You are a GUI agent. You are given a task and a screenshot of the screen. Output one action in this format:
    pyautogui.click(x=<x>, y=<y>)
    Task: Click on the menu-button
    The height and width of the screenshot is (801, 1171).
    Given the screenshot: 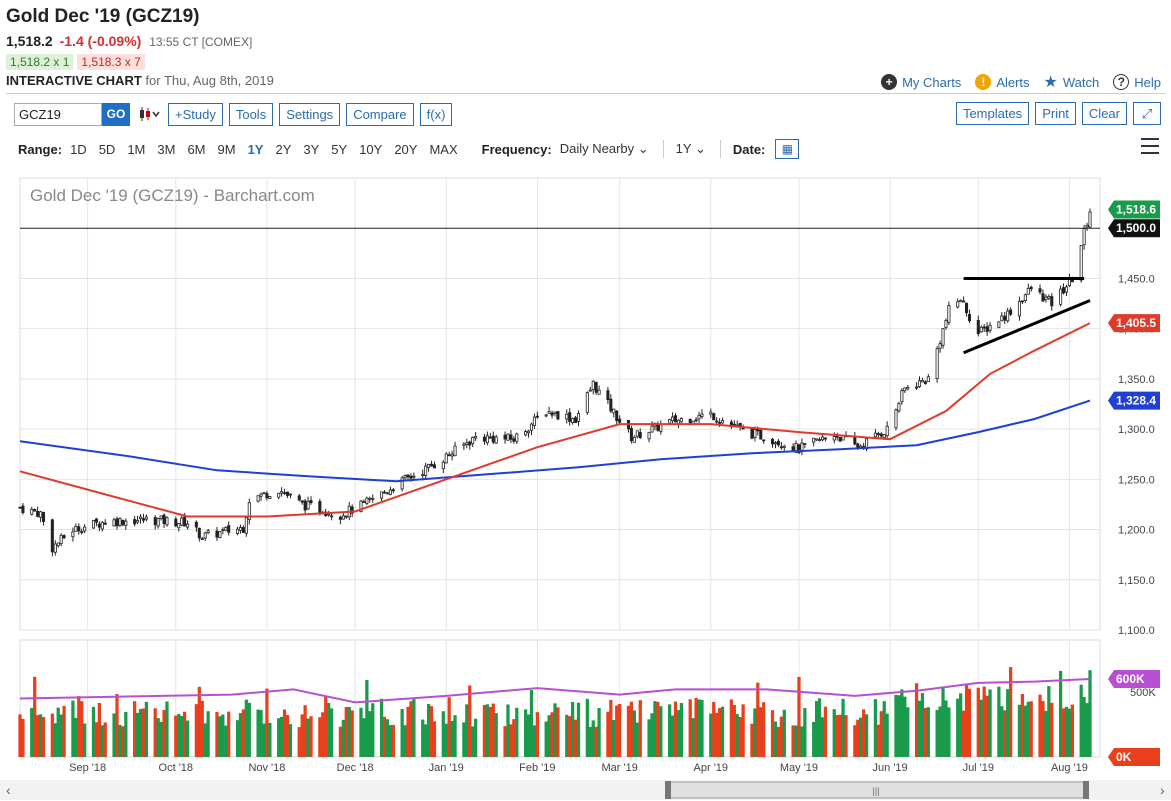 What is the action you would take?
    pyautogui.click(x=1150, y=146)
    